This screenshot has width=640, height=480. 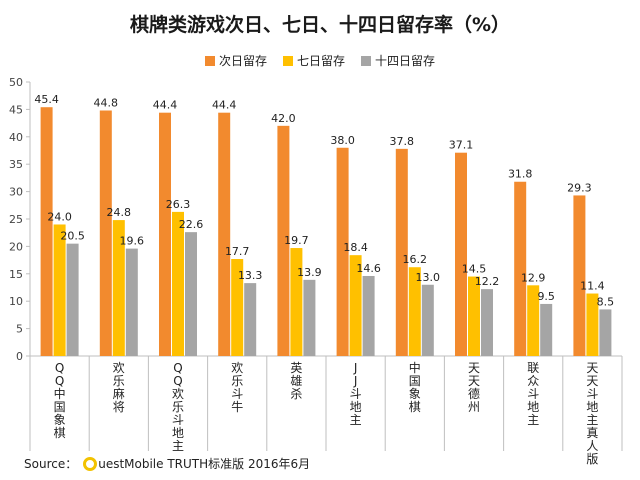 I want to click on source-note: Source： uestMobile TRUTH标准版 2016年6月, so click(x=167, y=463).